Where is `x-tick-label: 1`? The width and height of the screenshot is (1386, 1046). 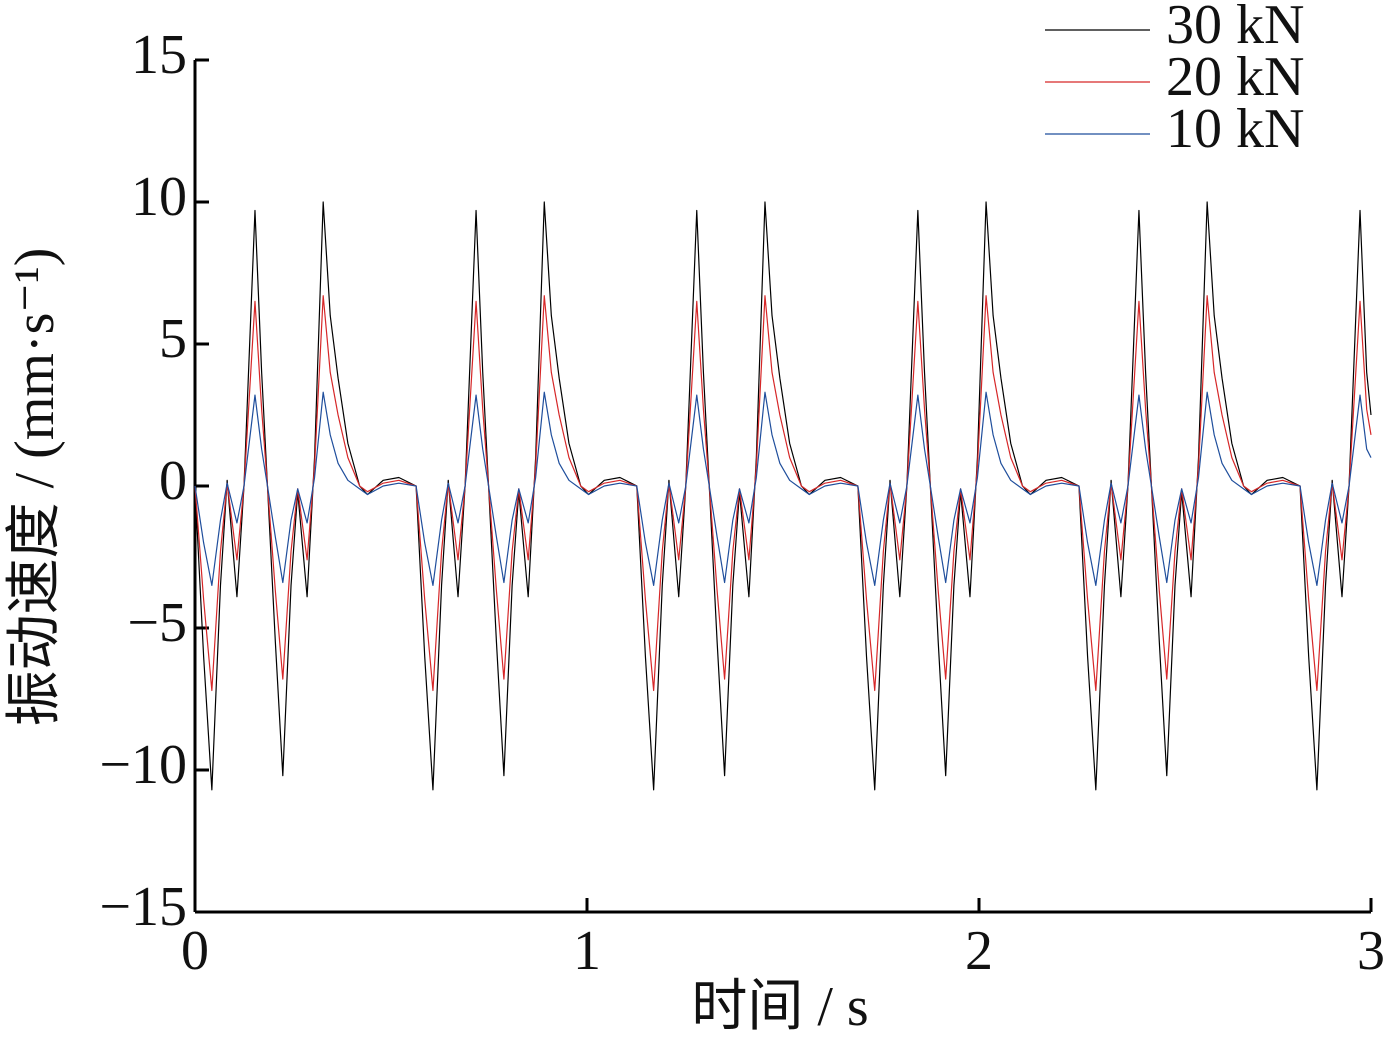 x-tick-label: 1 is located at coordinates (587, 951).